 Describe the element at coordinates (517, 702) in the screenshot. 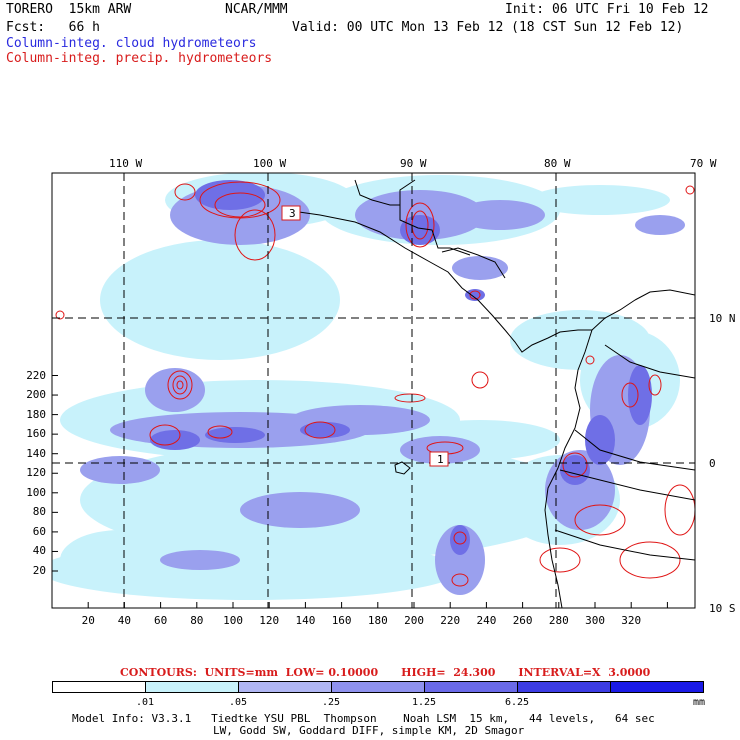

I see `color-bar-label: 6.25` at that location.